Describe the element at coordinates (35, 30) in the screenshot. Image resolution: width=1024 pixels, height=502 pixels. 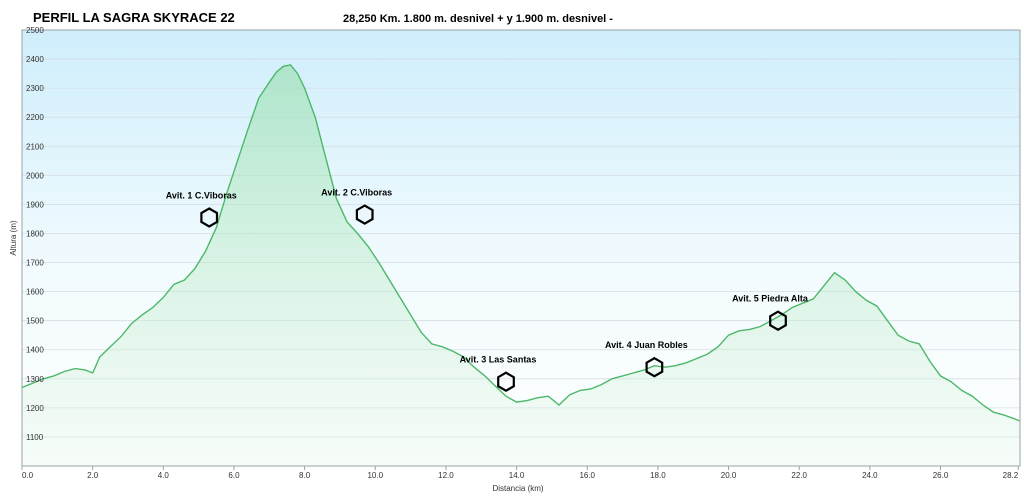
I see `y-tick-label: 2500` at that location.